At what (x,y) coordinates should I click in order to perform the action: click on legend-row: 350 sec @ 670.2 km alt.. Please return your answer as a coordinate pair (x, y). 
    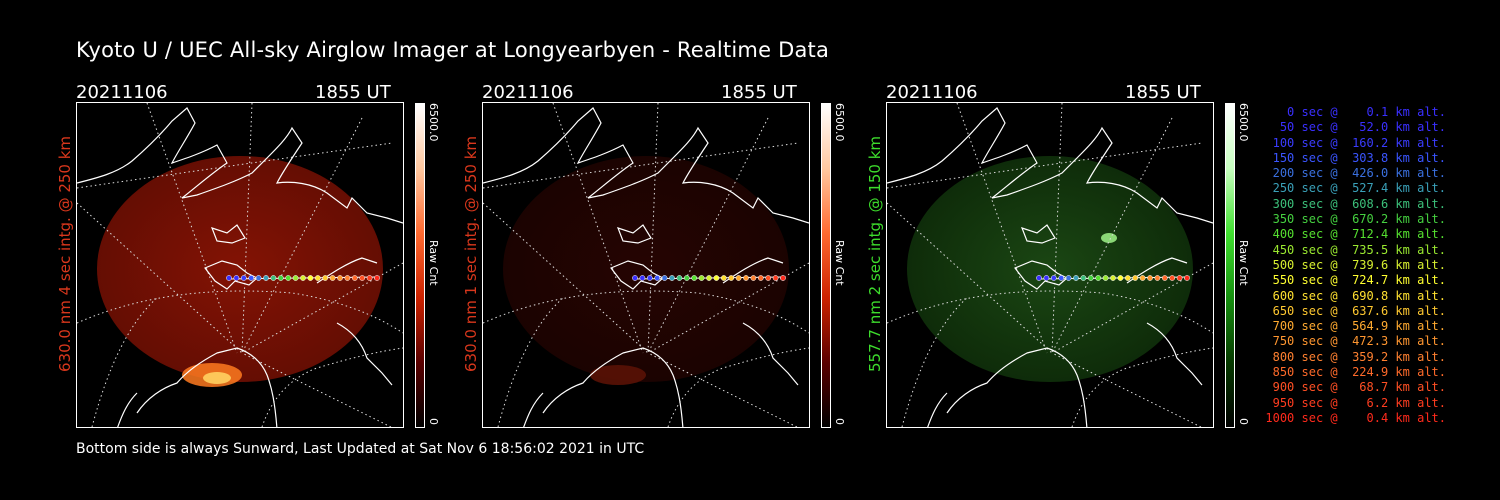
    Looking at the image, I should click on (1355, 219).